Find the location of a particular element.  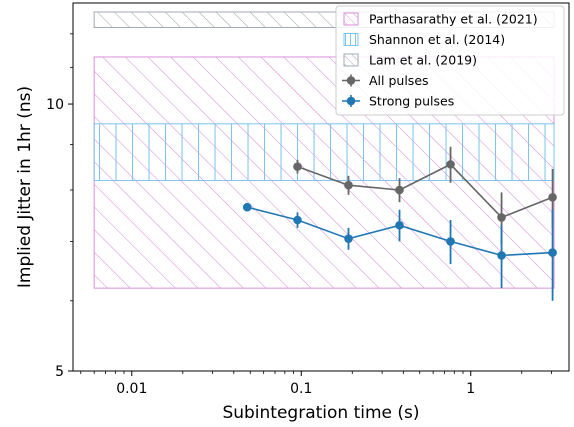

x-tick-label: 0.01 is located at coordinates (131, 389).